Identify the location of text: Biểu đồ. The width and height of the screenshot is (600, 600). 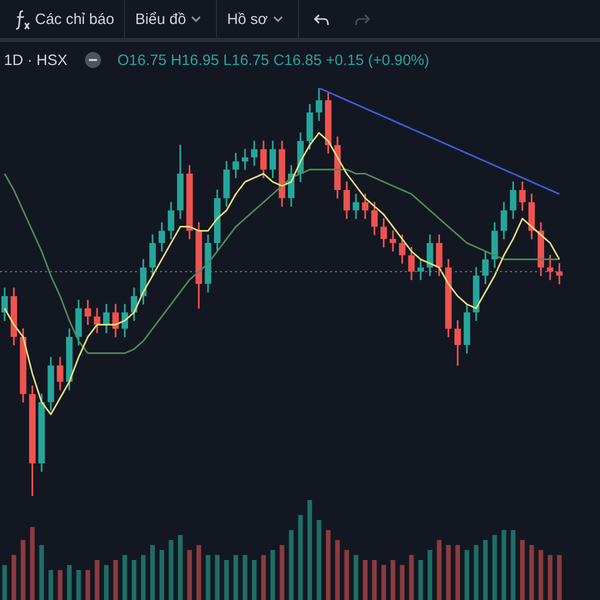
(160, 19).